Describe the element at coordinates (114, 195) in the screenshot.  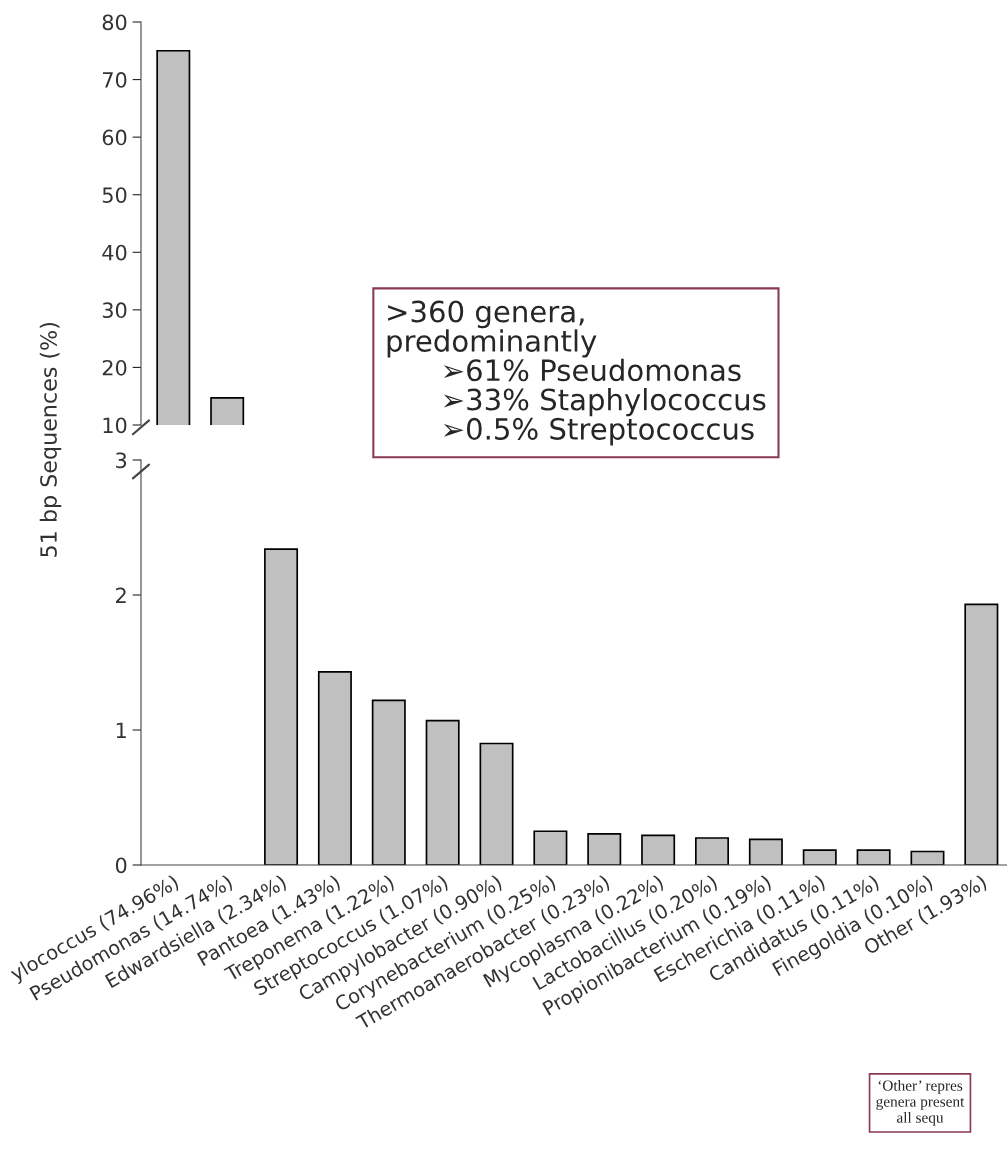
I see `y-tick-label: 50` at that location.